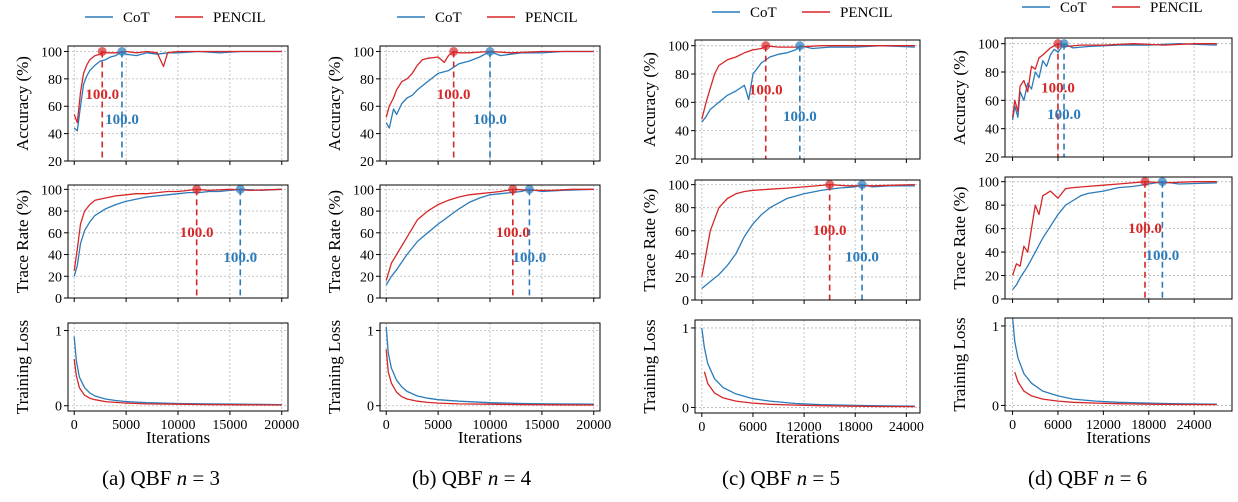  Describe the element at coordinates (802, 478) in the screenshot. I see `caption-c-var: n` at that location.